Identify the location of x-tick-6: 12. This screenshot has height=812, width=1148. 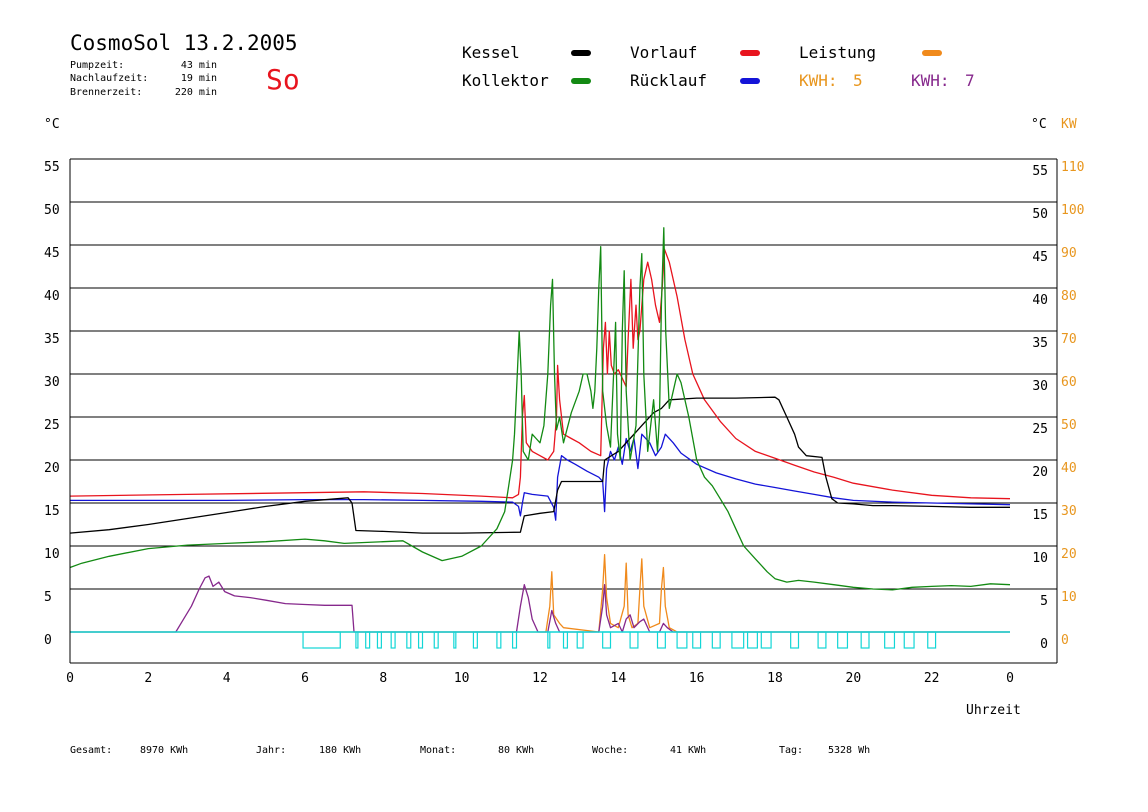
(540, 678).